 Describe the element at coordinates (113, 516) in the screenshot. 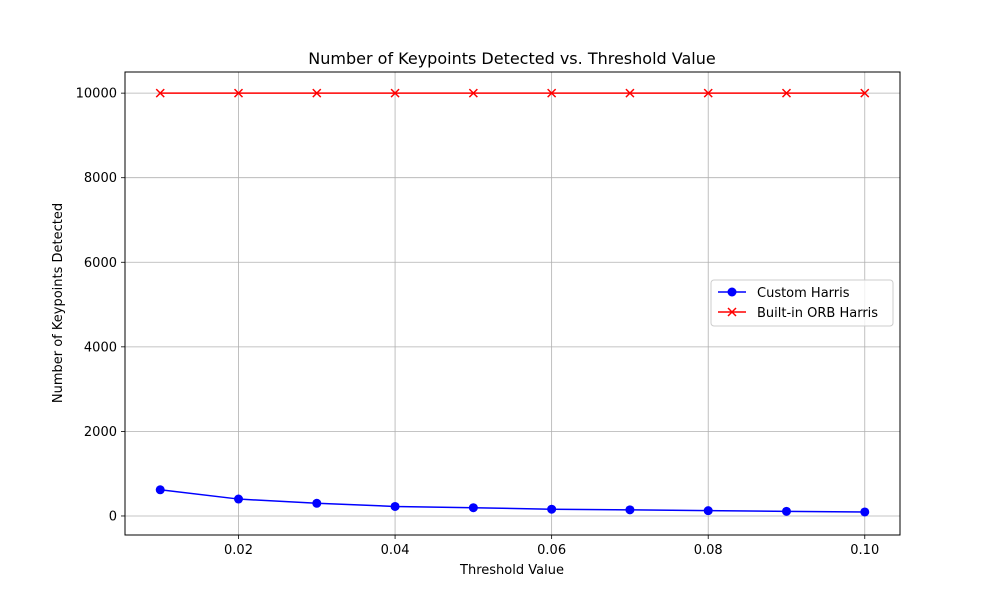

I see `y-tick-label: 0` at that location.